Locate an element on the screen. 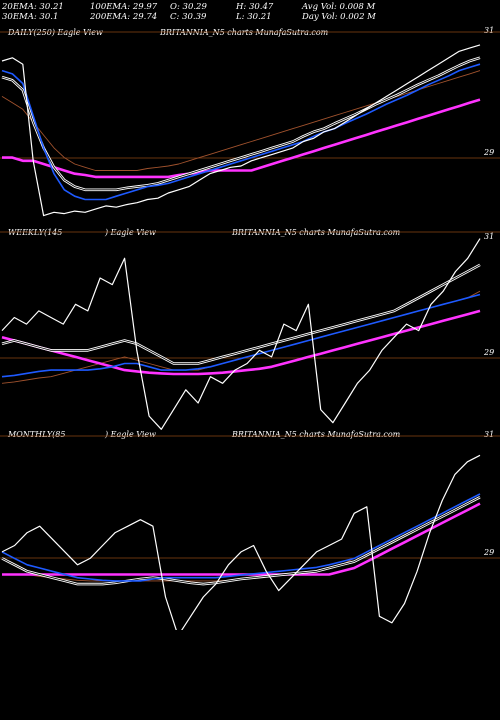 The image size is (500, 720). monthly-ema-brown-line is located at coordinates (241, 537).